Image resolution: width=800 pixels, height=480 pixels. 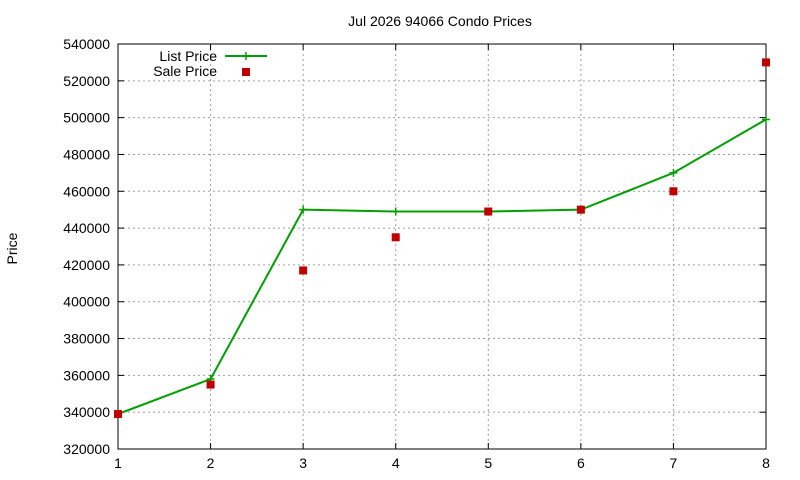 I want to click on x-tick-label: 1, so click(x=118, y=463).